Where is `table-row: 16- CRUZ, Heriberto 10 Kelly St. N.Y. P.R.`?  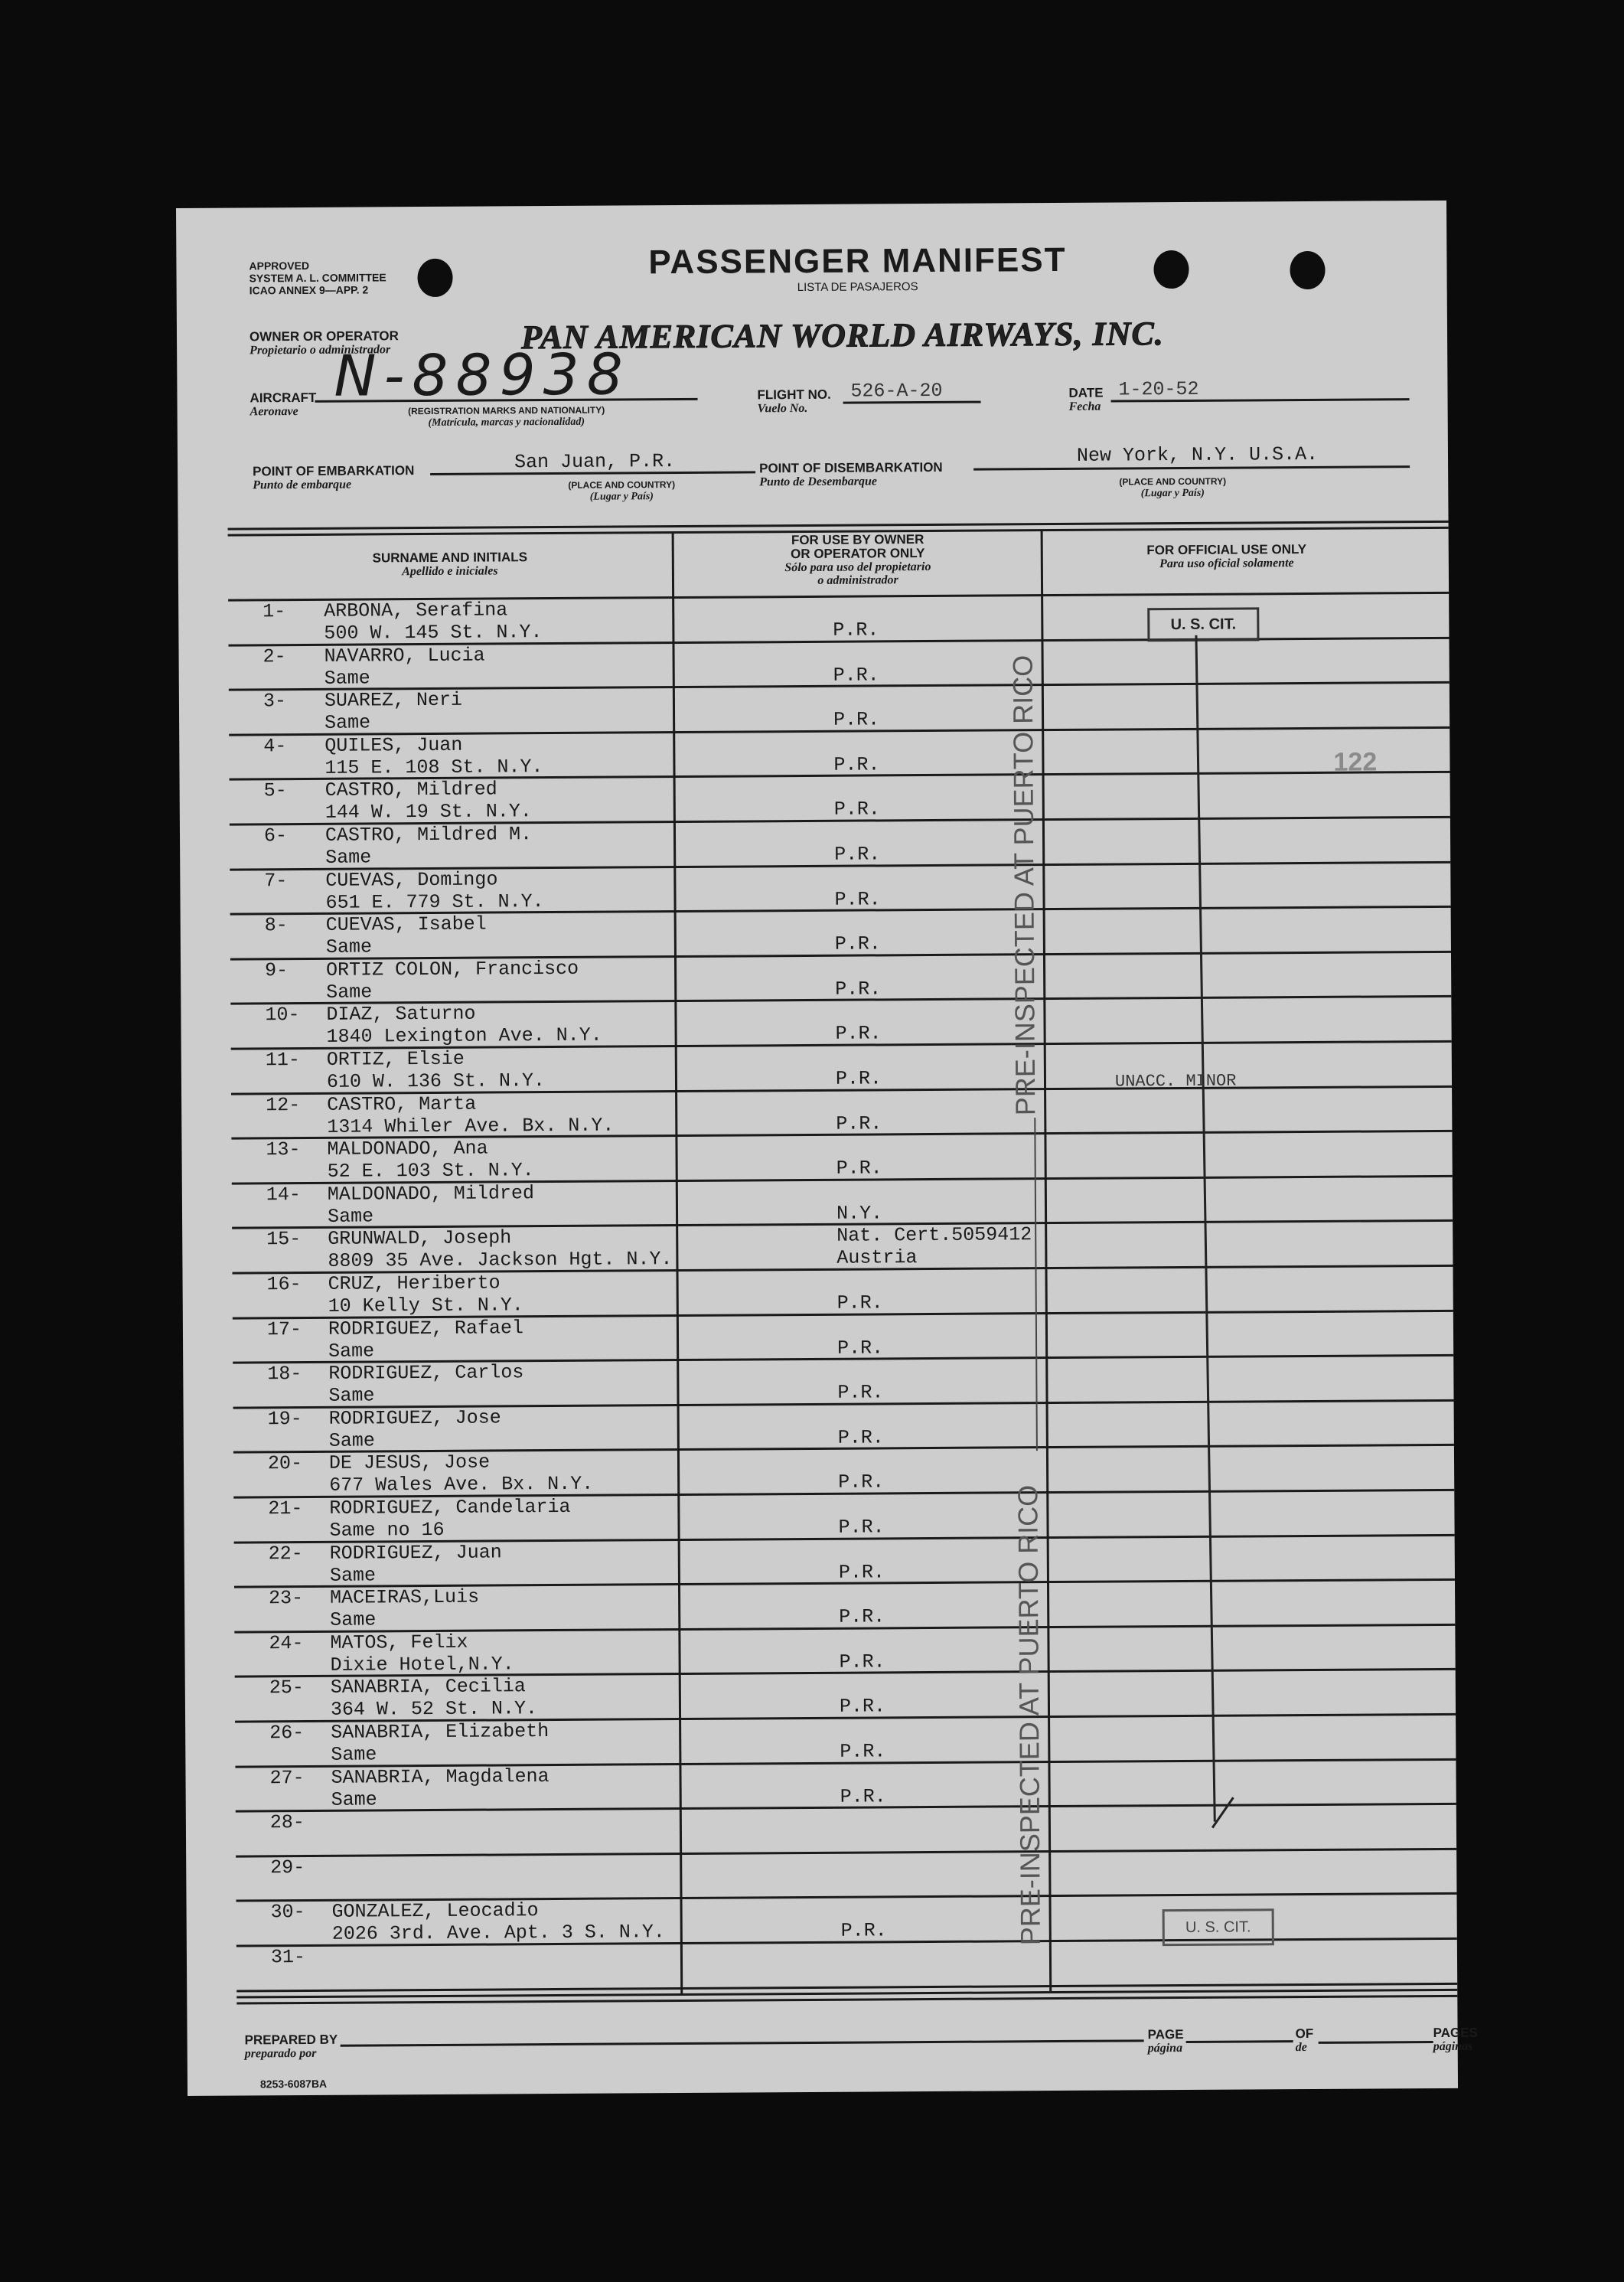
table-row: 16- CRUZ, Heriberto 10 Kelly St. N.Y. P.R. is located at coordinates (818, 1293).